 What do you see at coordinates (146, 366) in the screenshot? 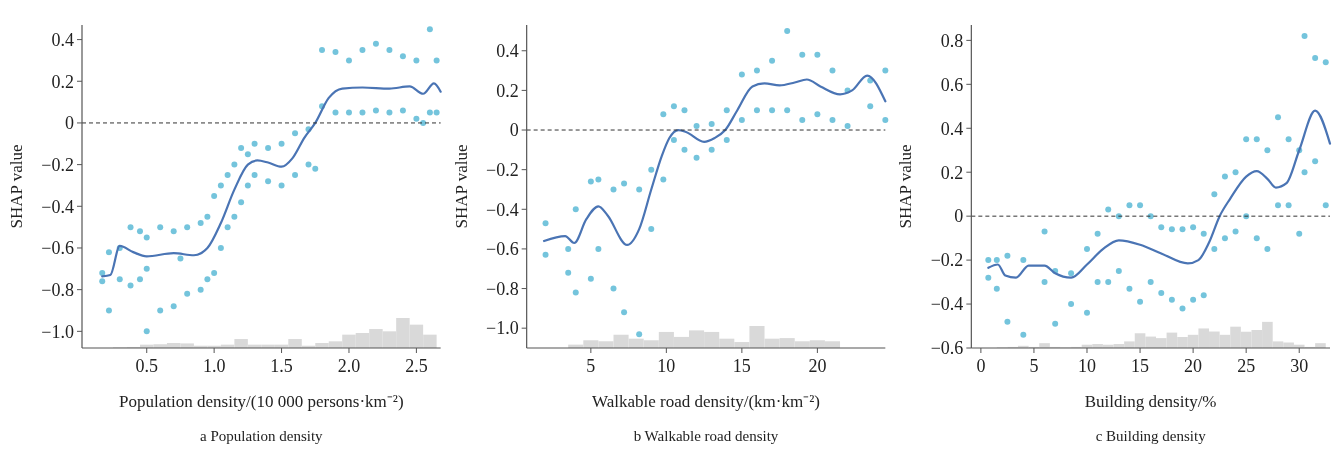
I see `x-tick-label: 0.5` at bounding box center [146, 366].